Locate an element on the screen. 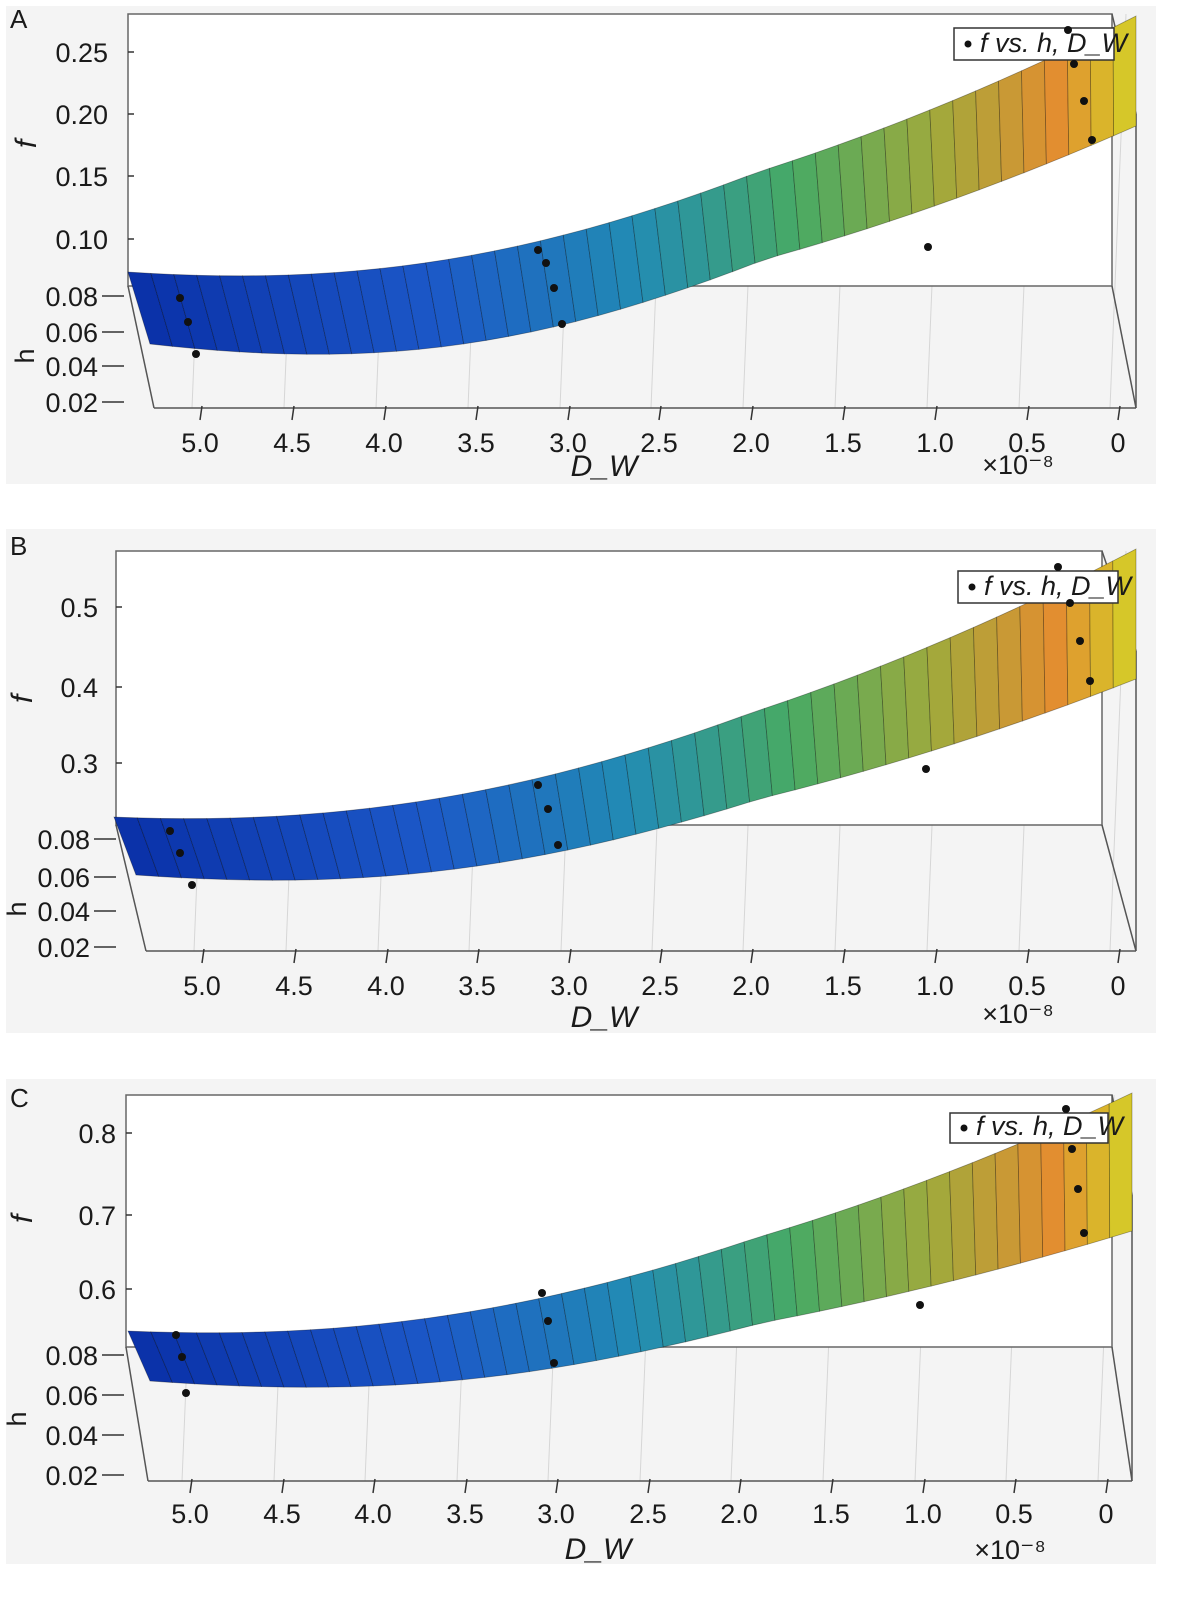 Image resolution: width=1183 pixels, height=1607 pixels. x-multiplier: ×10⁻⁸ is located at coordinates (1017, 465).